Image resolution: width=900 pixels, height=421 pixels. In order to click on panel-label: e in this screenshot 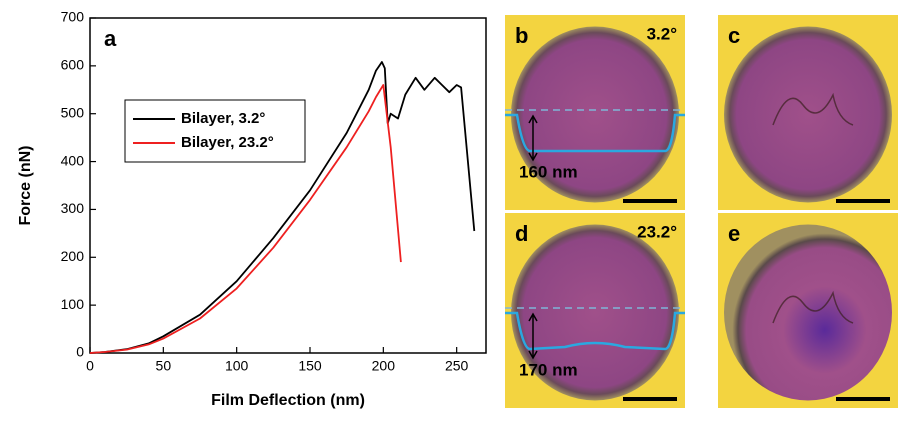, I will do `click(734, 233)`.